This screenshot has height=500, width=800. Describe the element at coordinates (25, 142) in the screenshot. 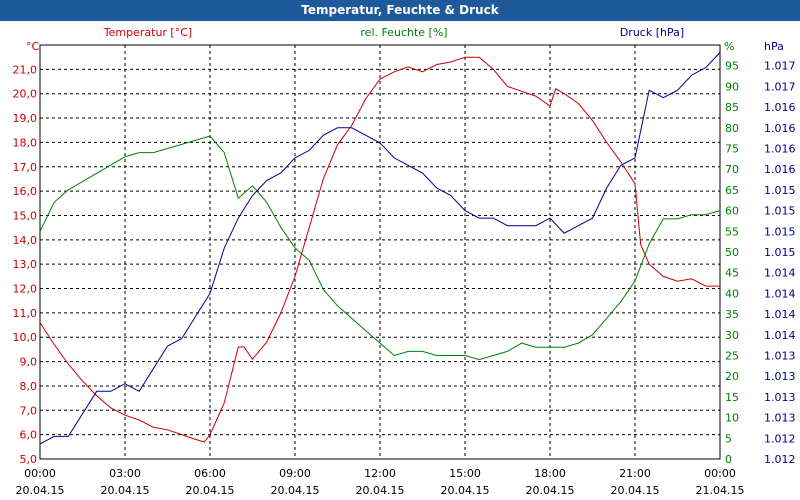

I see `temperature-tick-label: 18,0` at that location.